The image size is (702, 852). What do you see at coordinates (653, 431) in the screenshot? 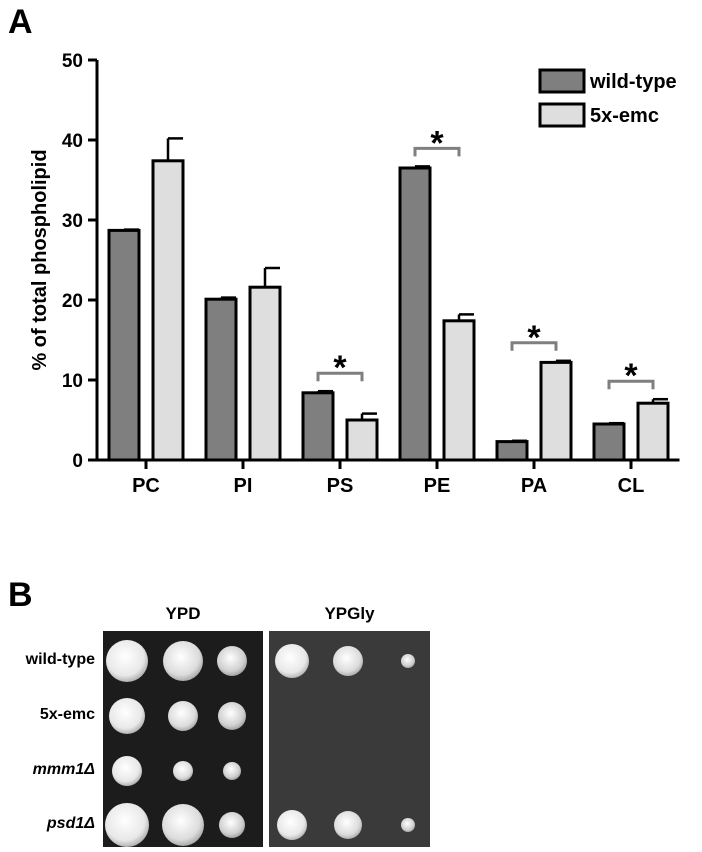
I see `bar-5x-emc-CL` at bounding box center [653, 431].